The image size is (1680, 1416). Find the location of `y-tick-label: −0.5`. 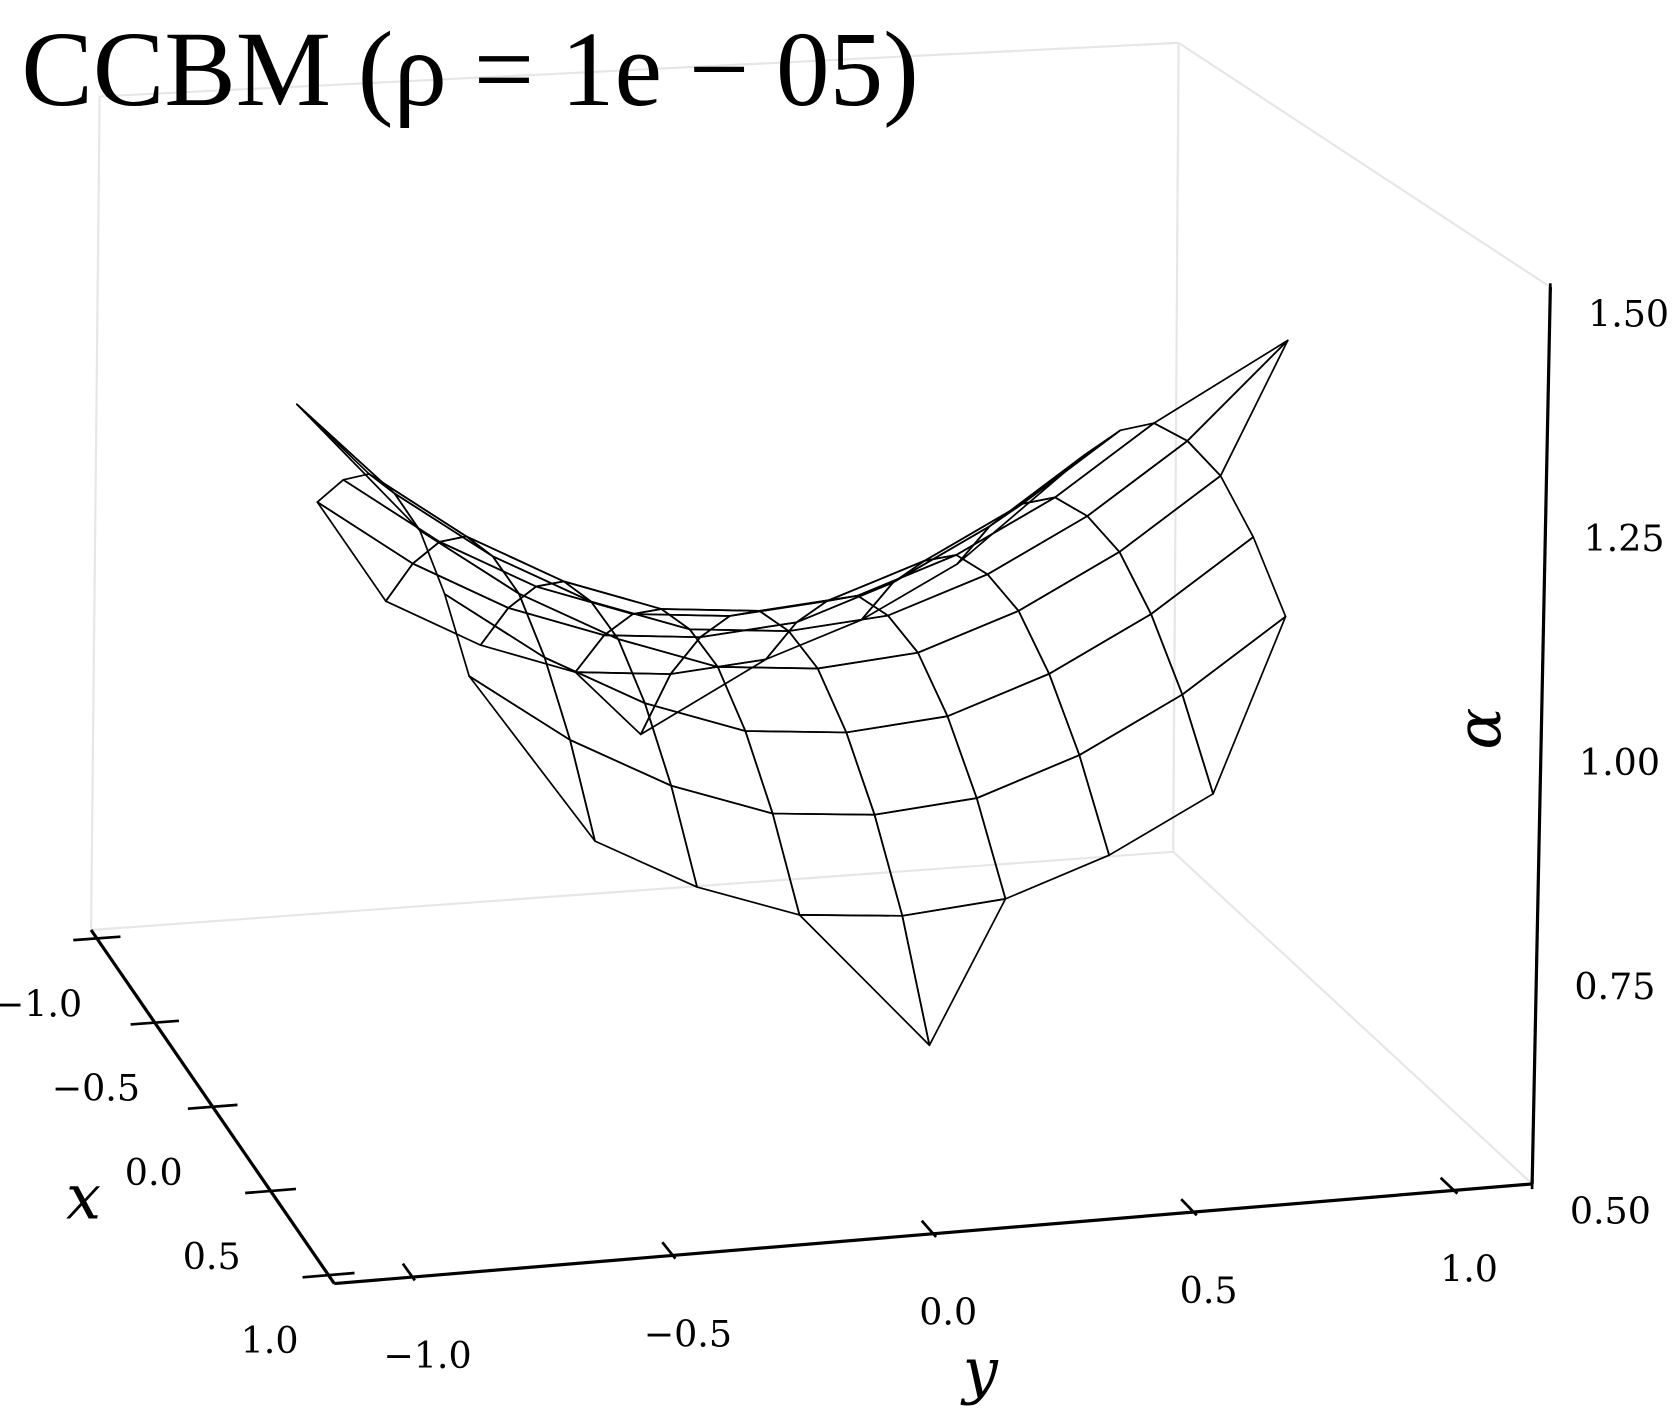

y-tick-label: −0.5 is located at coordinates (688, 1333).